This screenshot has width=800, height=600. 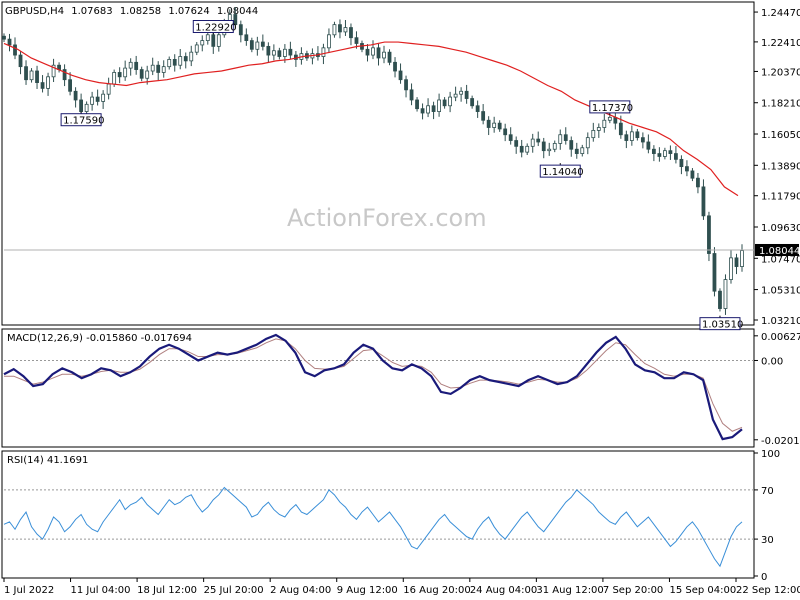 What do you see at coordinates (780, 228) in the screenshot?
I see `price-y-tick-label: 1.09630` at bounding box center [780, 228].